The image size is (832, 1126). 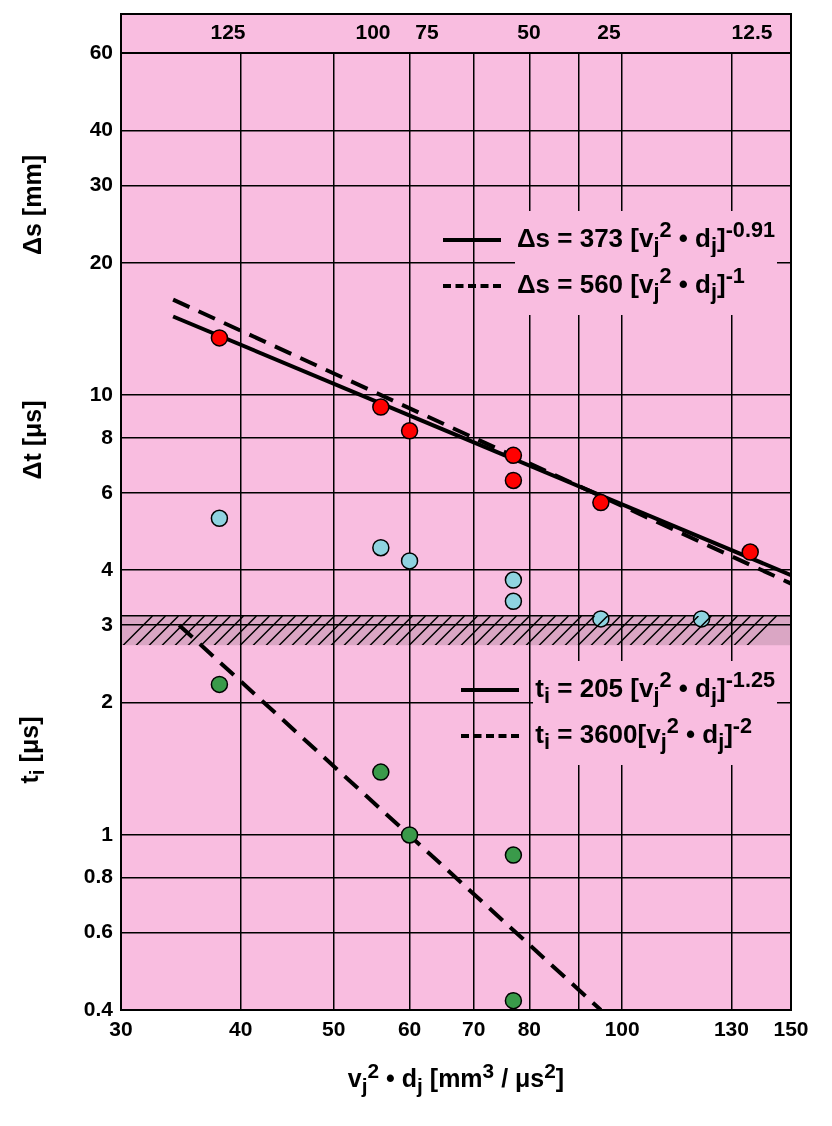 What do you see at coordinates (98, 1008) in the screenshot?
I see `y-tick-label: 0.4` at bounding box center [98, 1008].